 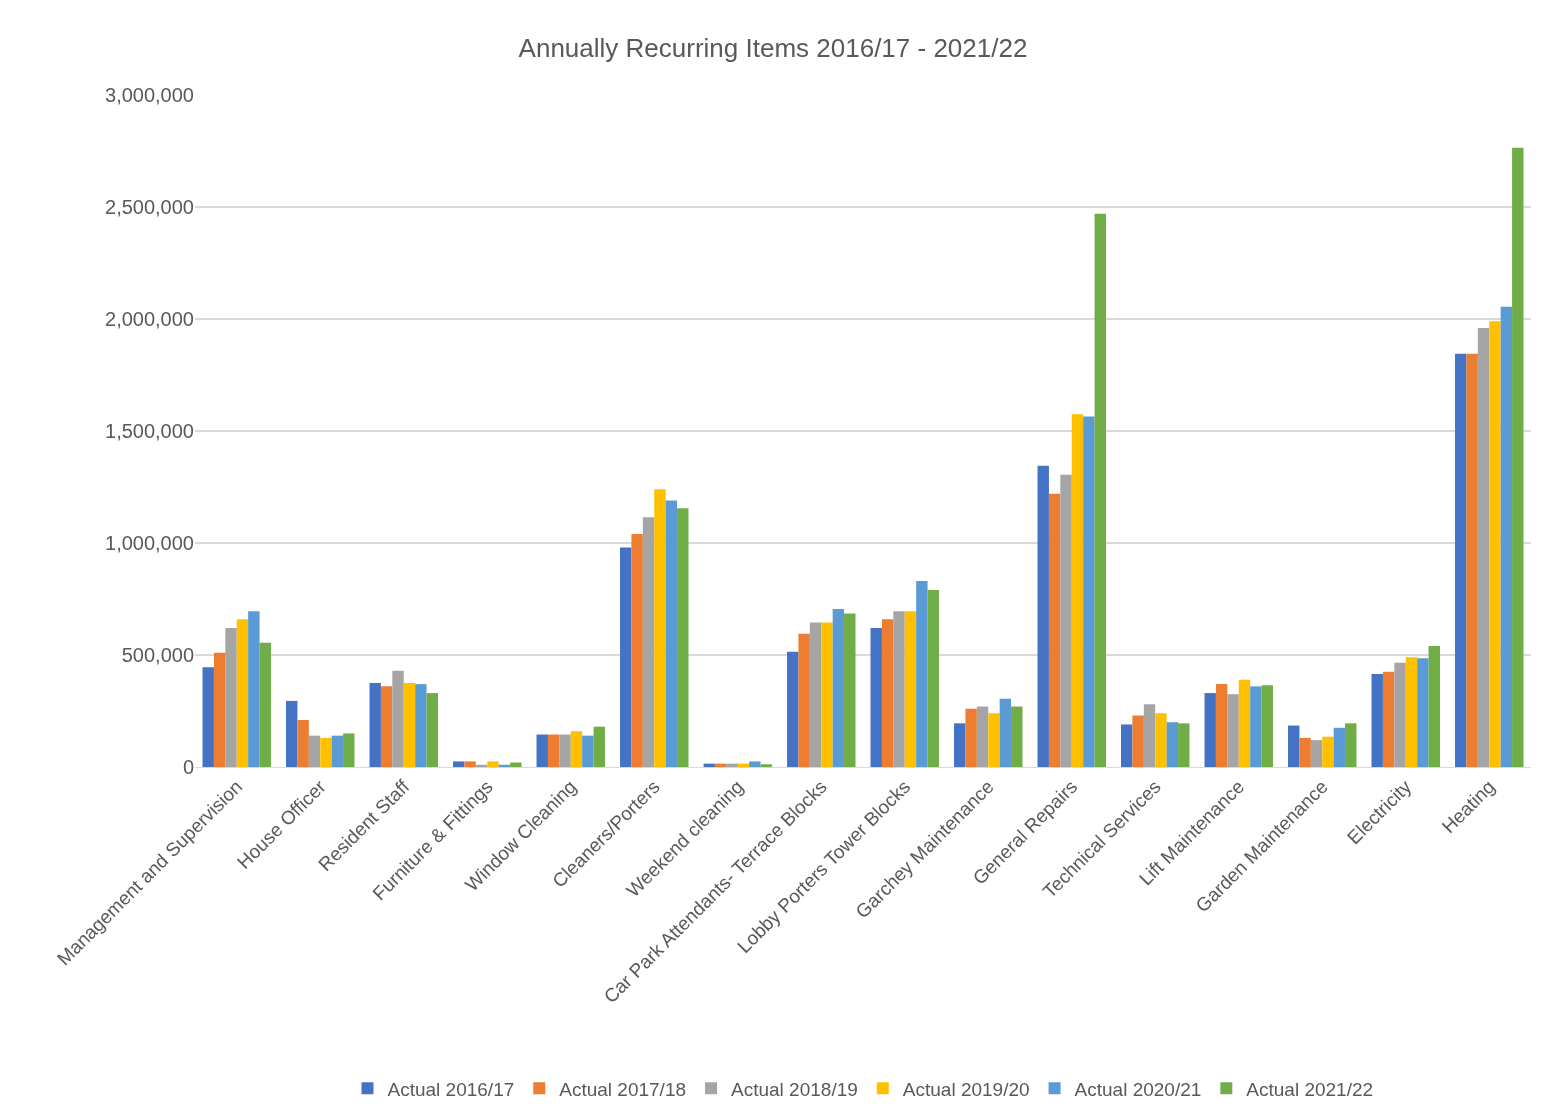 I want to click on y-tick-label: 1,000,000, so click(x=149, y=543).